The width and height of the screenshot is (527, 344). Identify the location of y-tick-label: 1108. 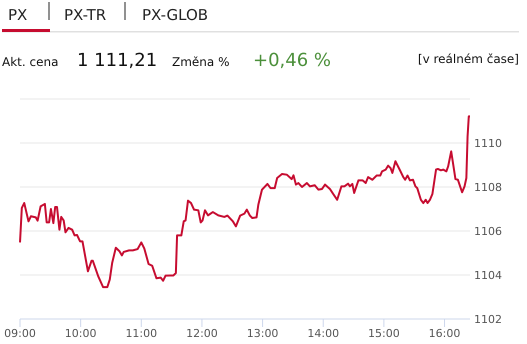
(488, 187).